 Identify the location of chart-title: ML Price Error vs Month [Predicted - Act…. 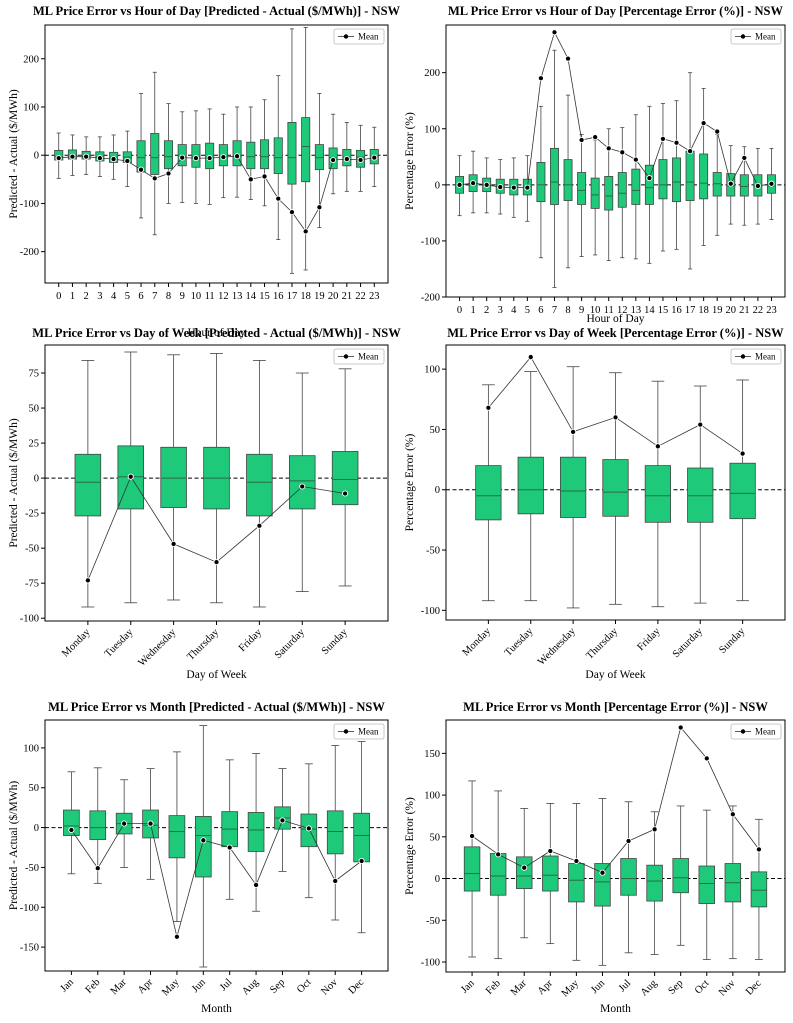
(216, 707).